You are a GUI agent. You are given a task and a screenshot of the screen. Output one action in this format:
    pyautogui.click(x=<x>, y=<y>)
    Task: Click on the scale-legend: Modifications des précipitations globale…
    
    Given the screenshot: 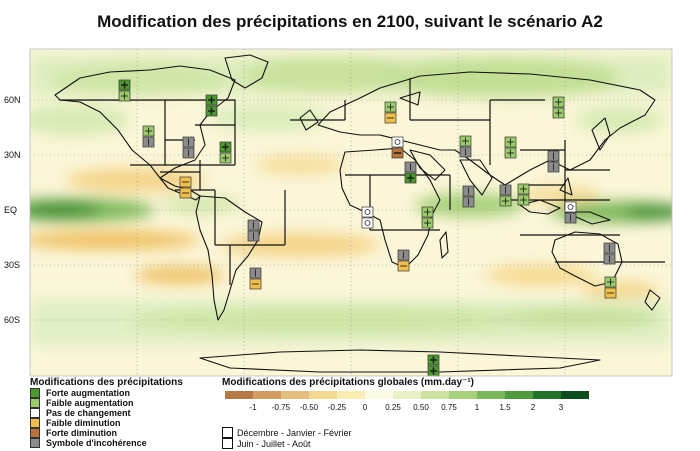 What is the action you would take?
    pyautogui.click(x=432, y=394)
    